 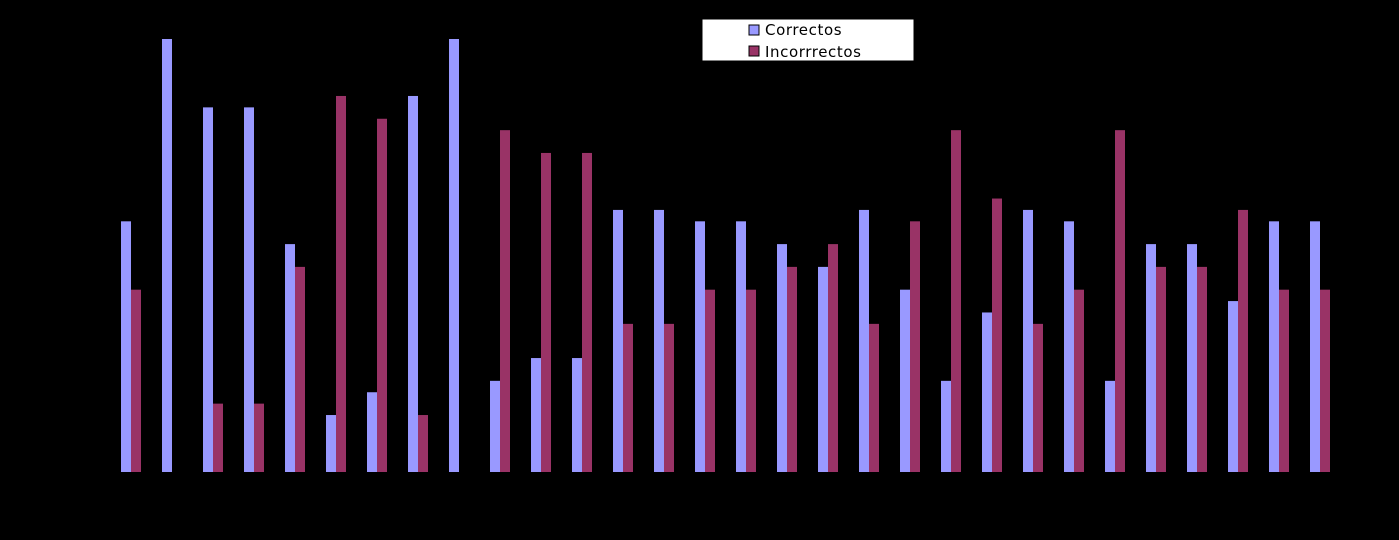 I want to click on legend-label-correctos: Correctos, so click(x=803, y=30).